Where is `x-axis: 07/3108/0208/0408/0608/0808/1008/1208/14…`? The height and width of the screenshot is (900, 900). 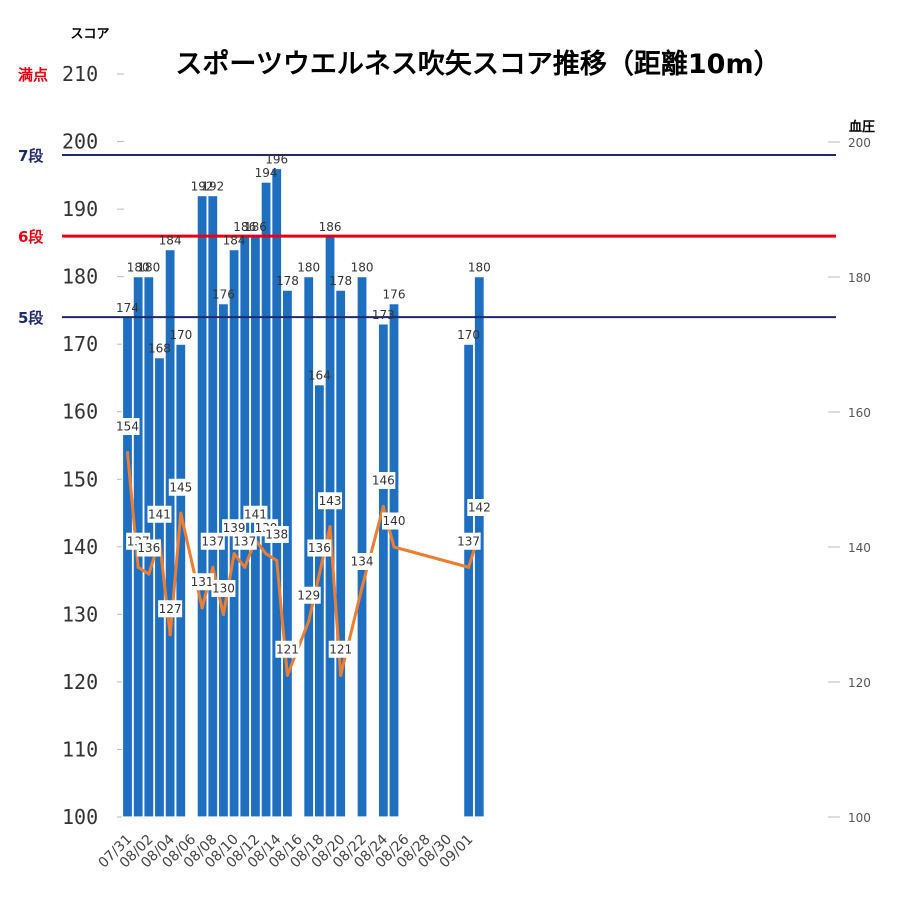 x-axis: 07/3108/0208/0408/0608/0808/1008/1208/14… is located at coordinates (285, 851).